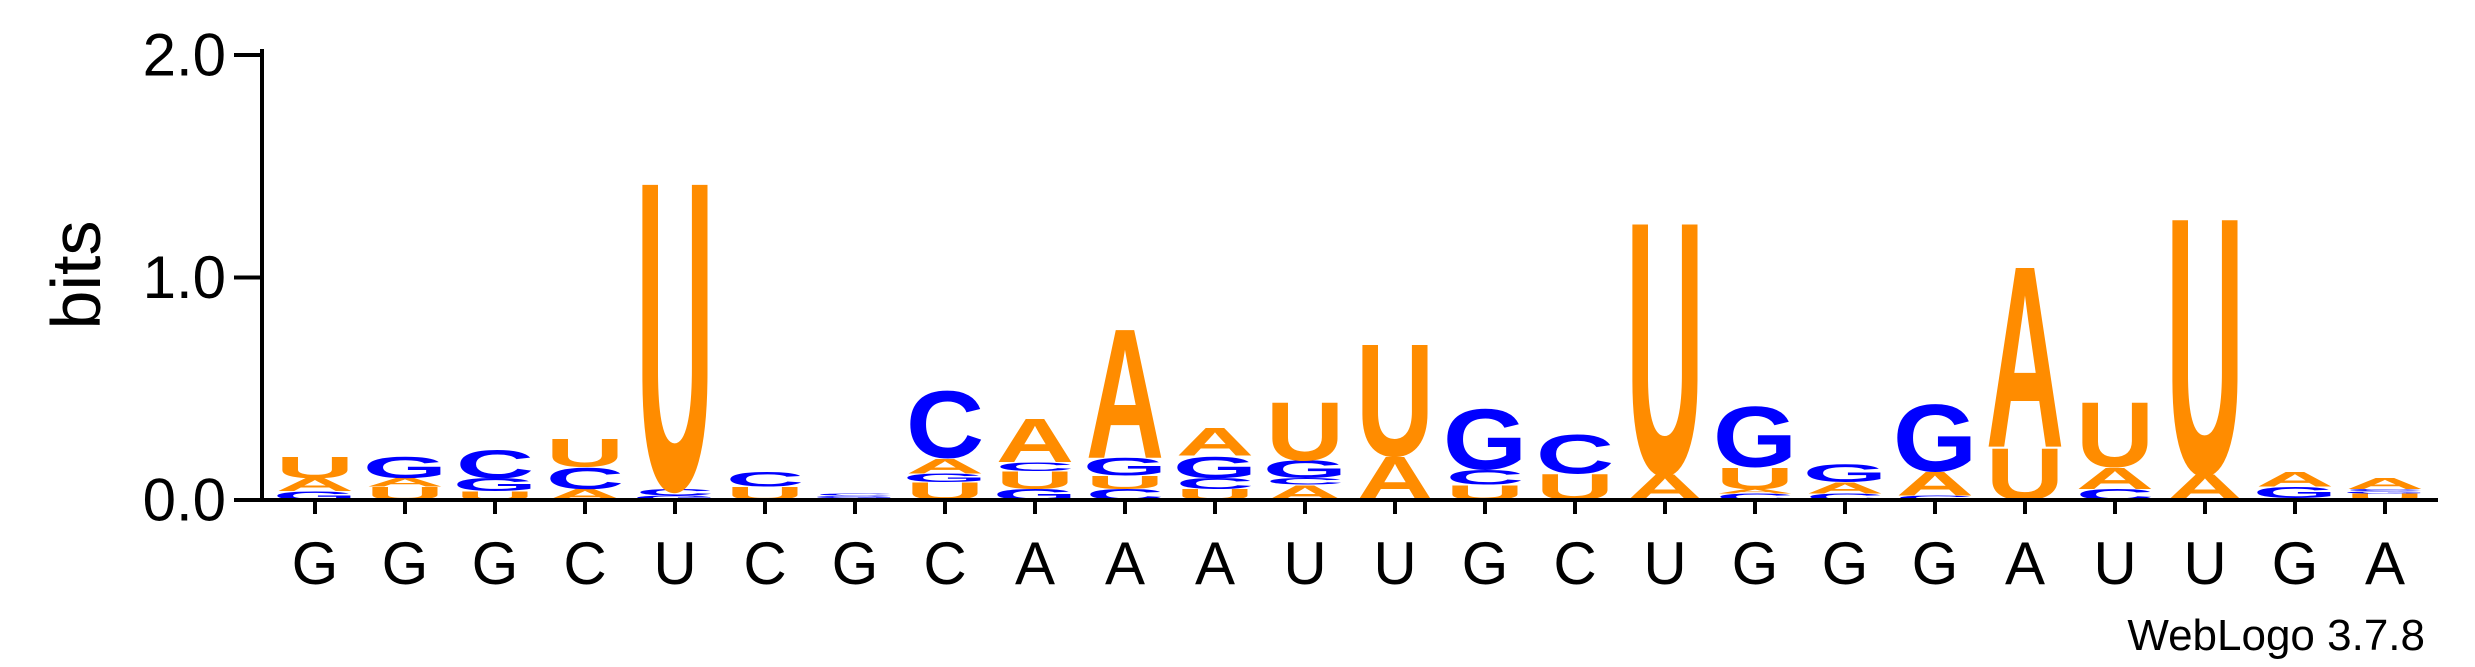  What do you see at coordinates (184, 500) in the screenshot?
I see `y-tick-label: 0.0` at bounding box center [184, 500].